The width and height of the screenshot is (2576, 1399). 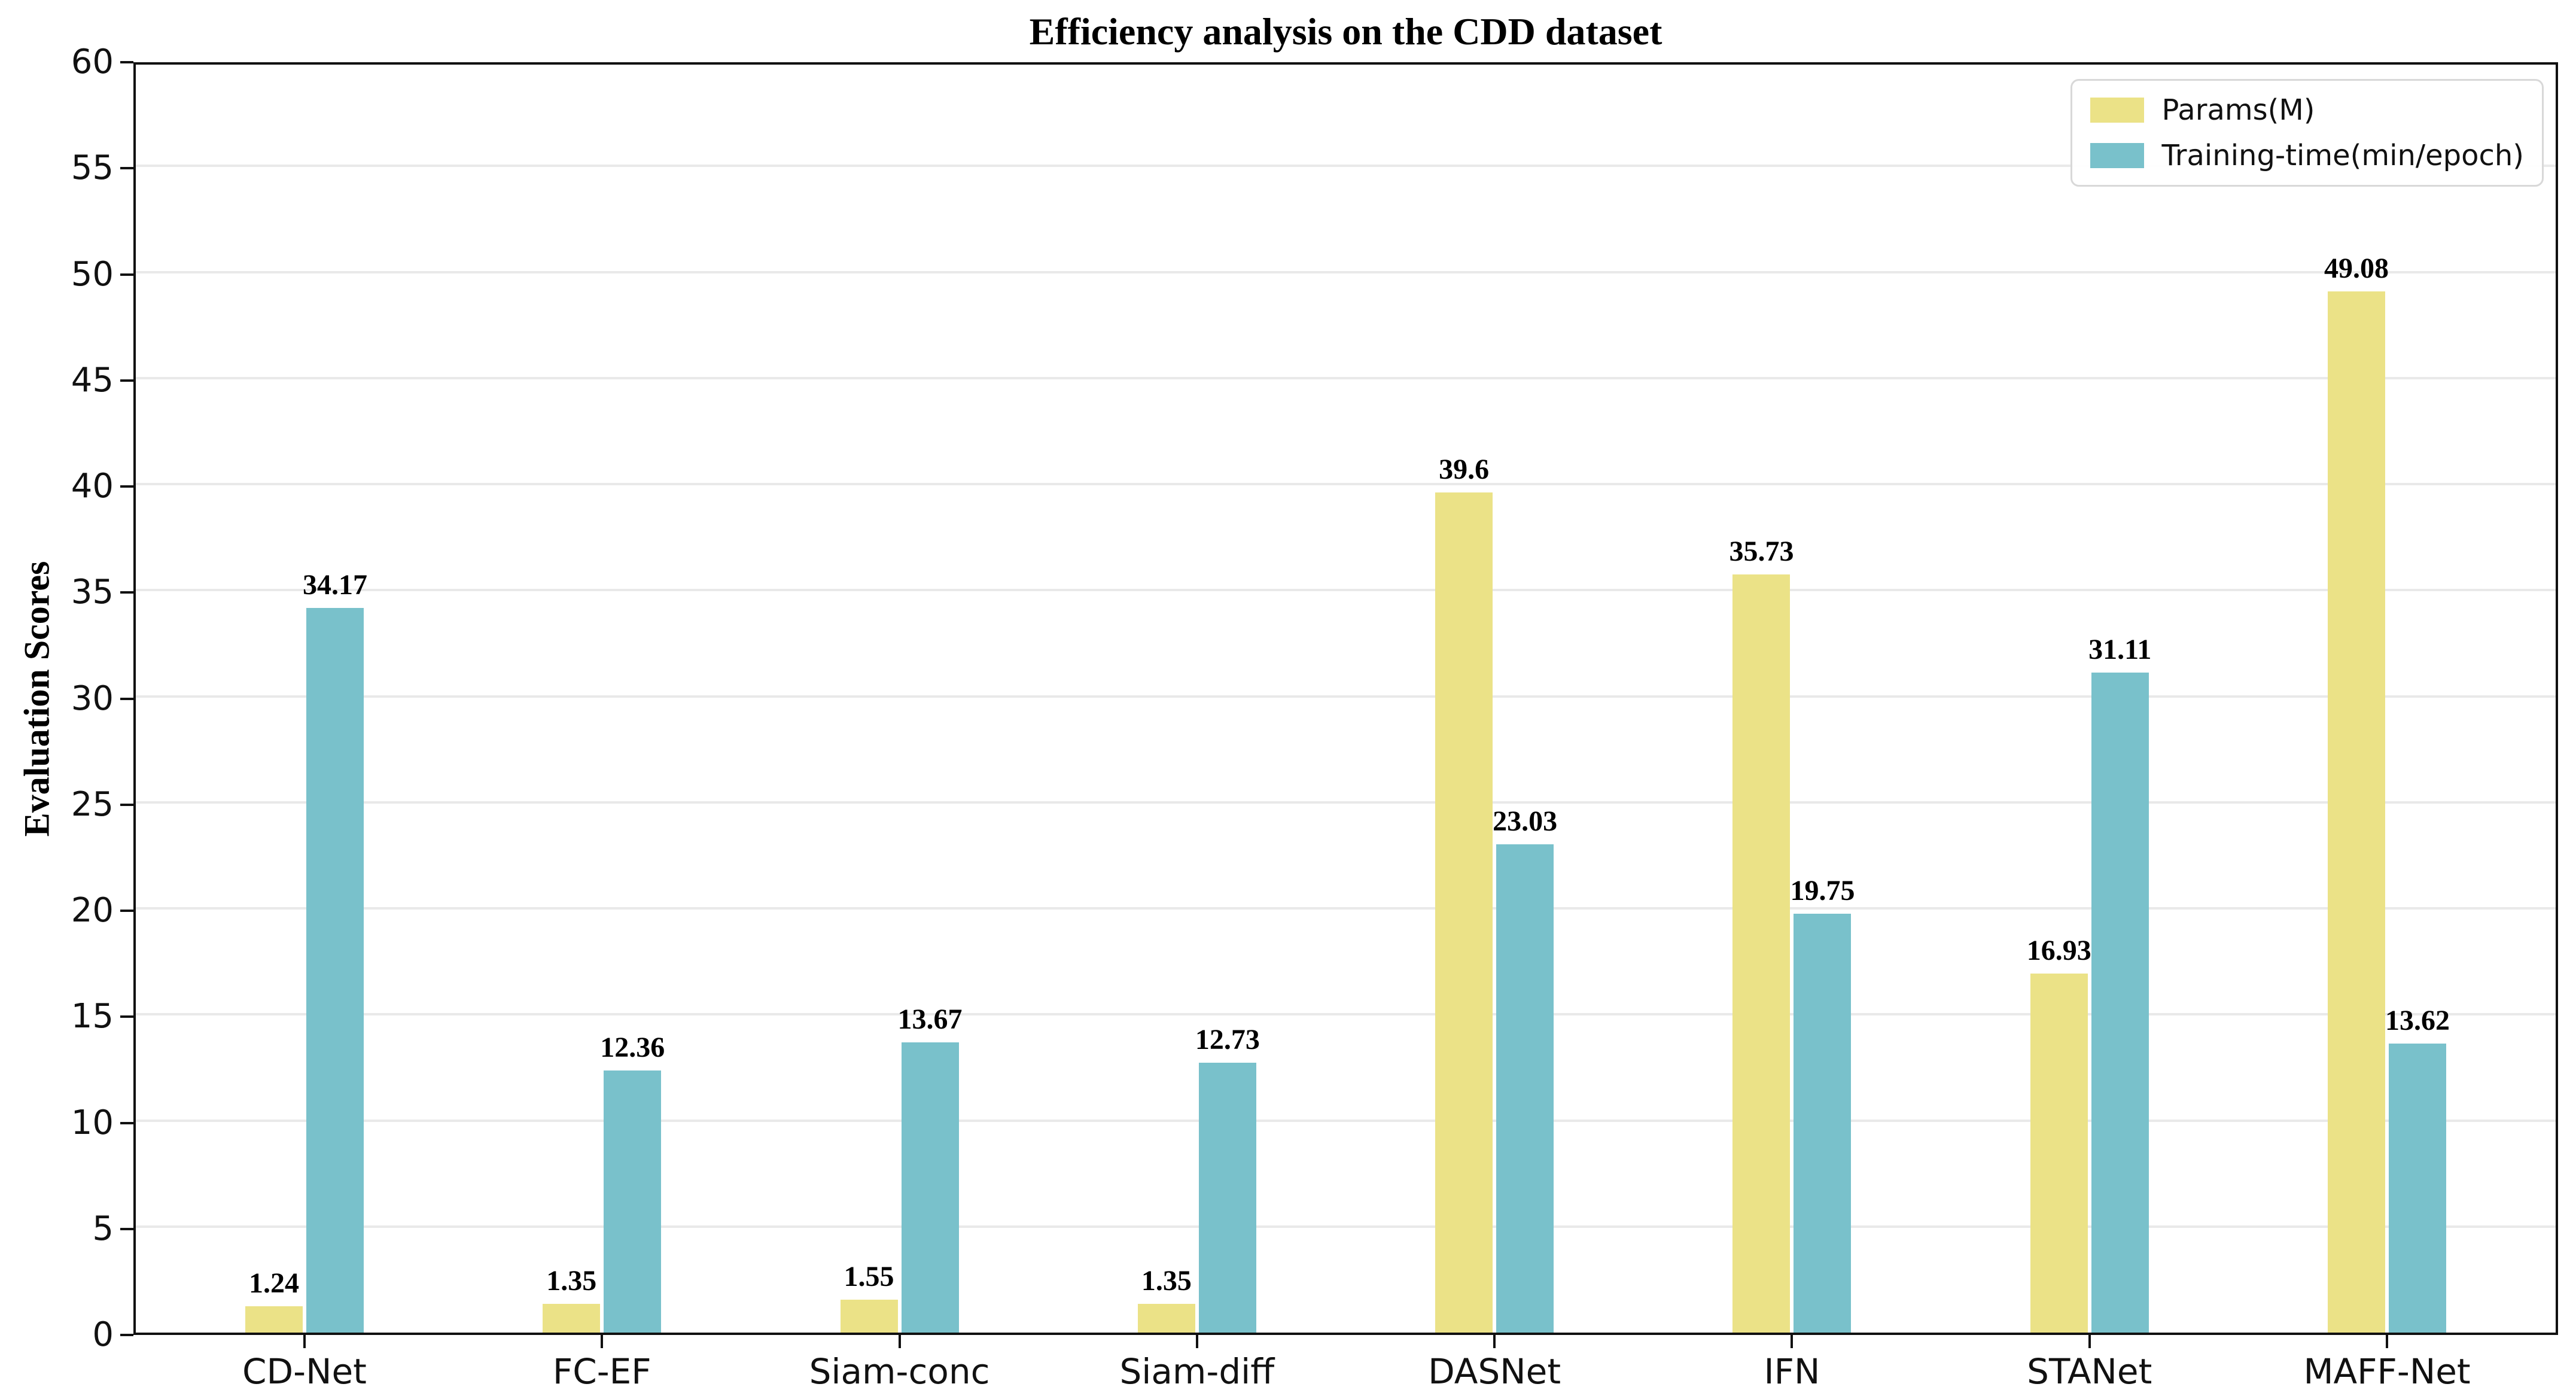 What do you see at coordinates (930, 1019) in the screenshot?
I see `bar-value-label-Siam-conc-1: 13.67` at bounding box center [930, 1019].